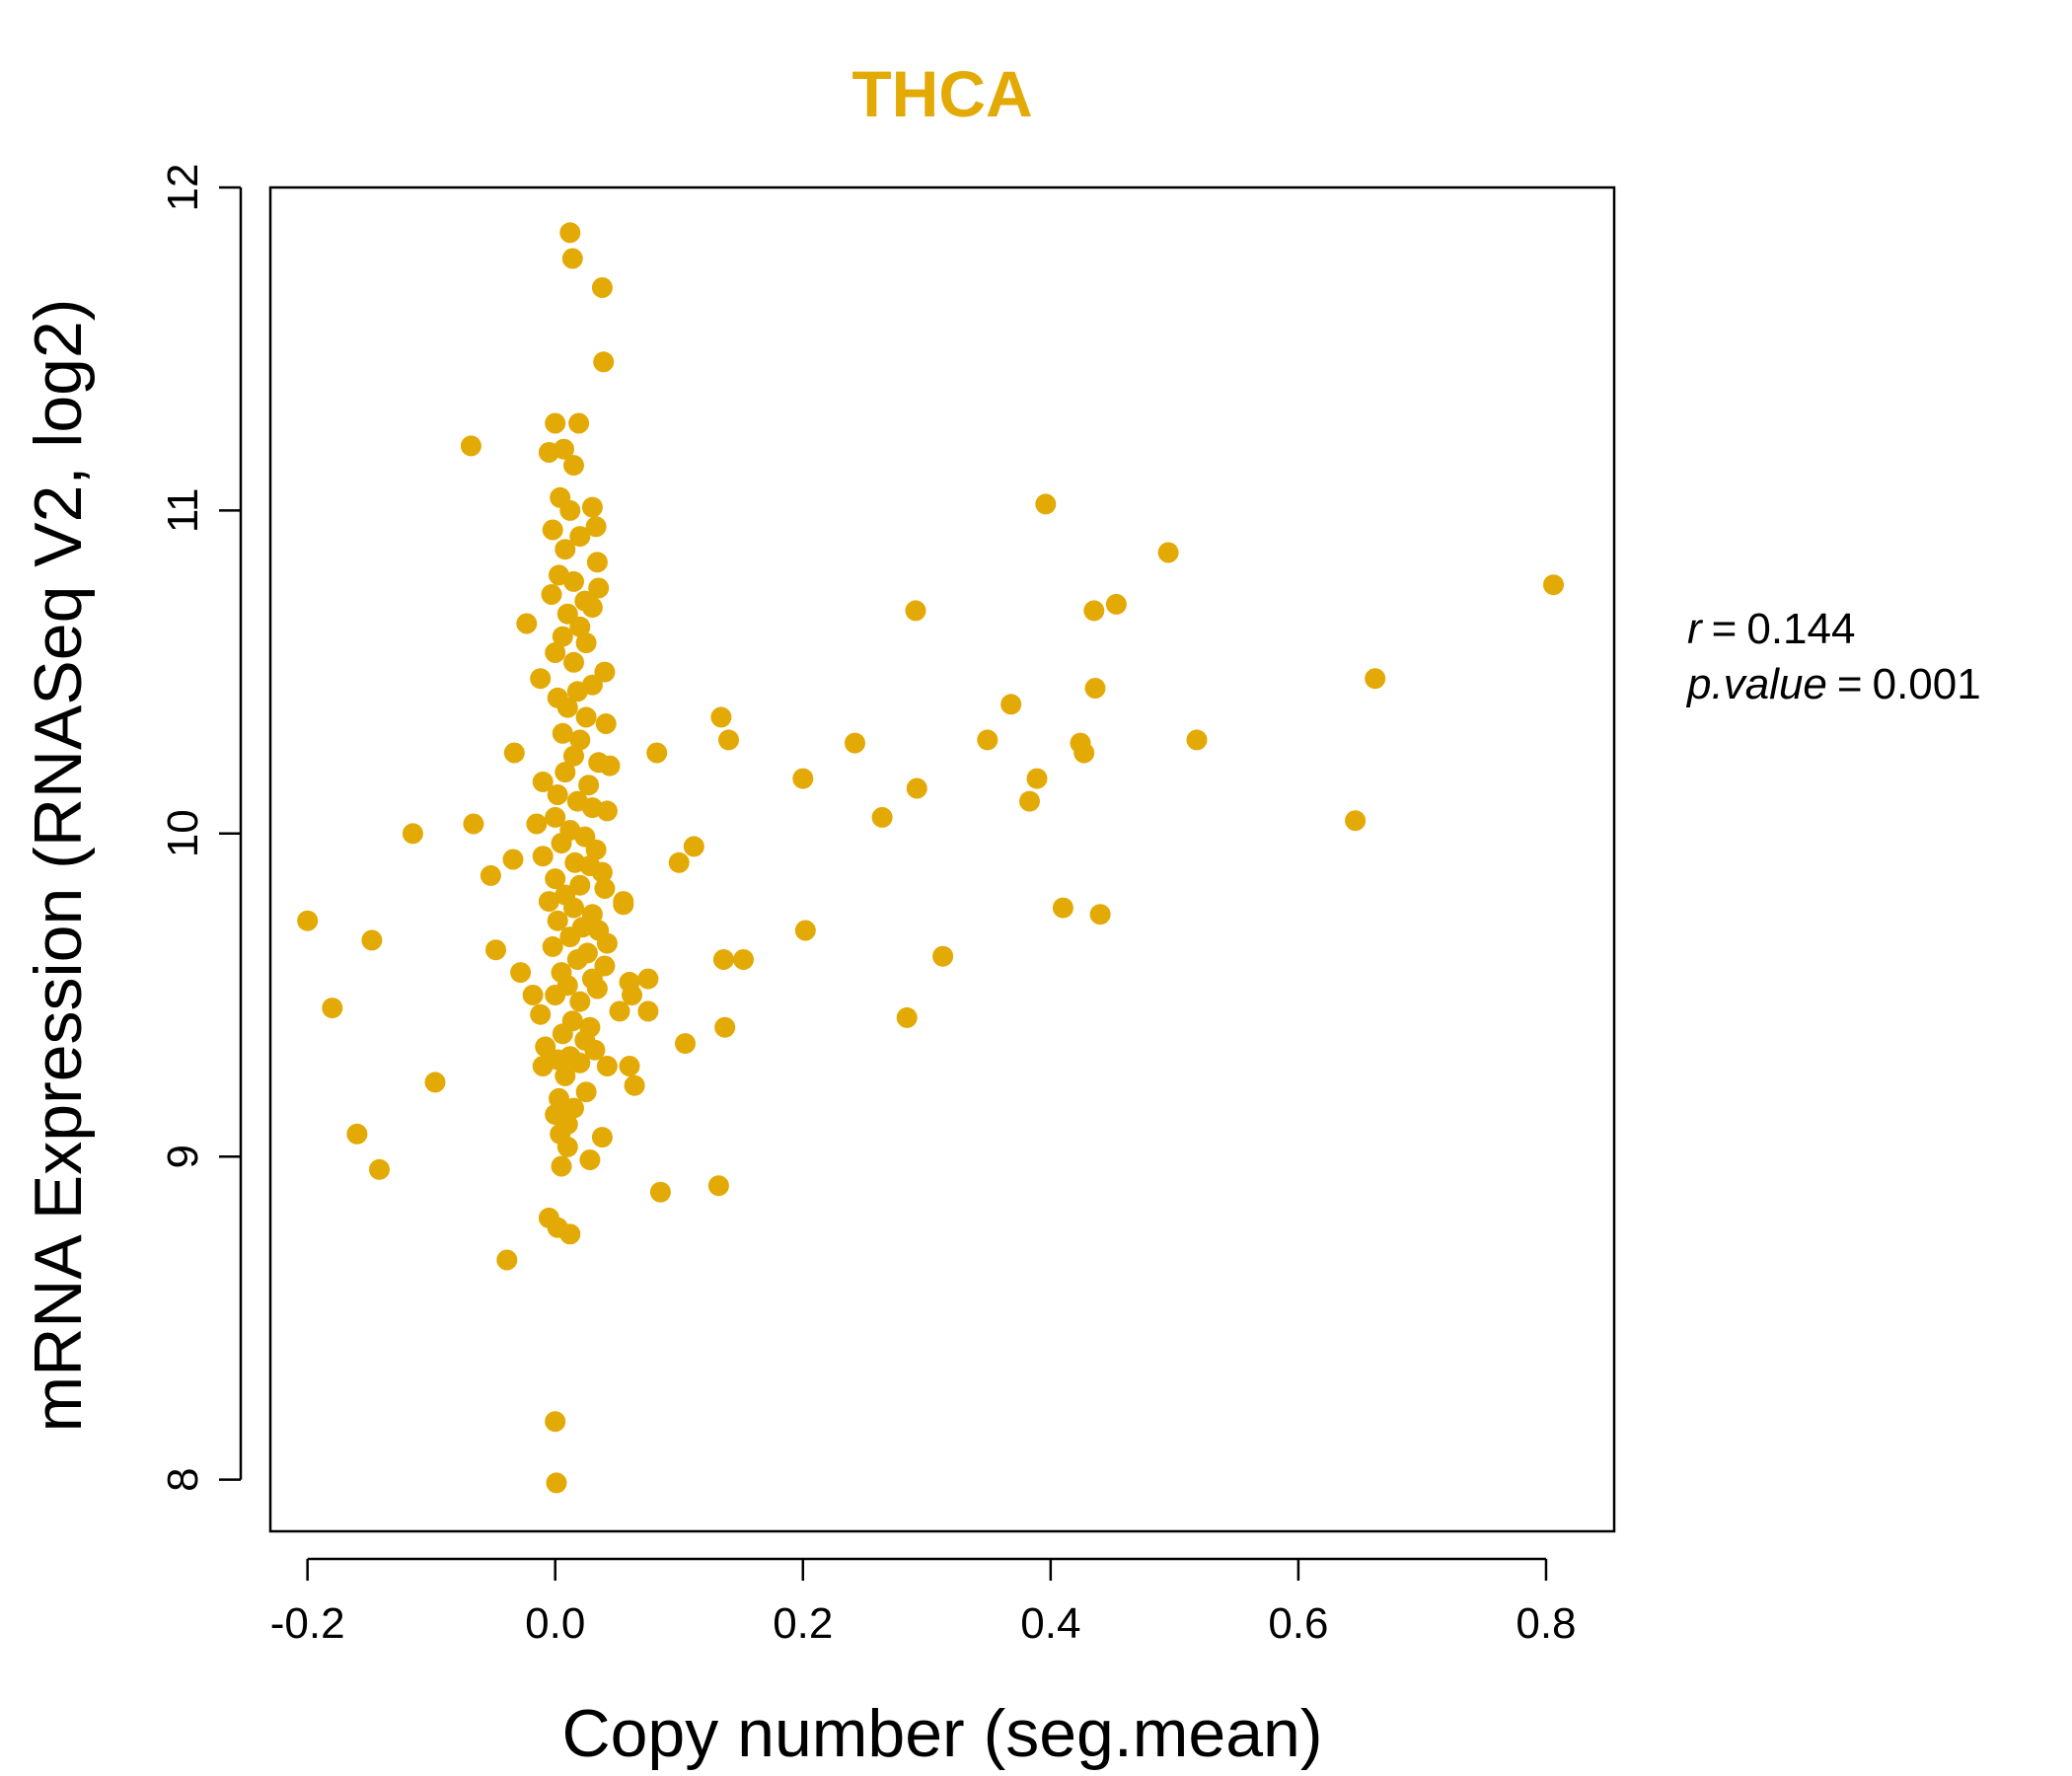 Image resolution: width=2072 pixels, height=1776 pixels. Describe the element at coordinates (1756, 684) in the screenshot. I see `p-label: p.value` at that location.